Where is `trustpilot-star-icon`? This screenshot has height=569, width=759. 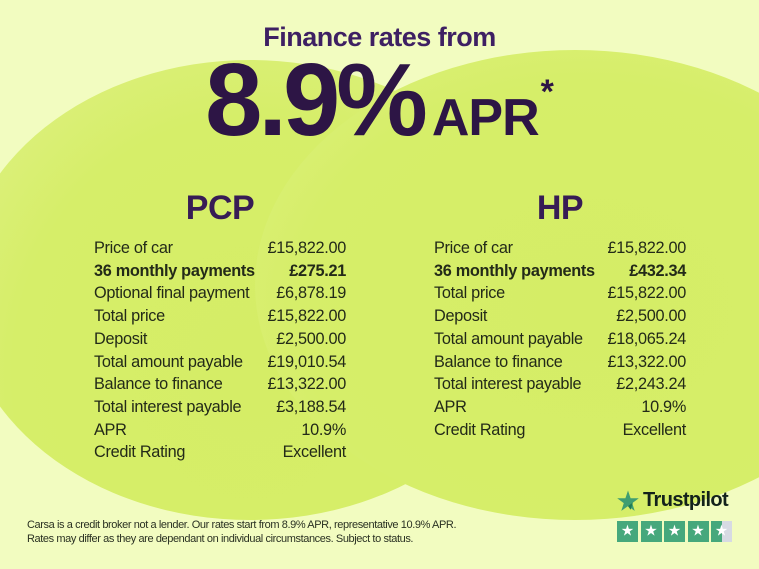 trustpilot-star-icon is located at coordinates (628, 501).